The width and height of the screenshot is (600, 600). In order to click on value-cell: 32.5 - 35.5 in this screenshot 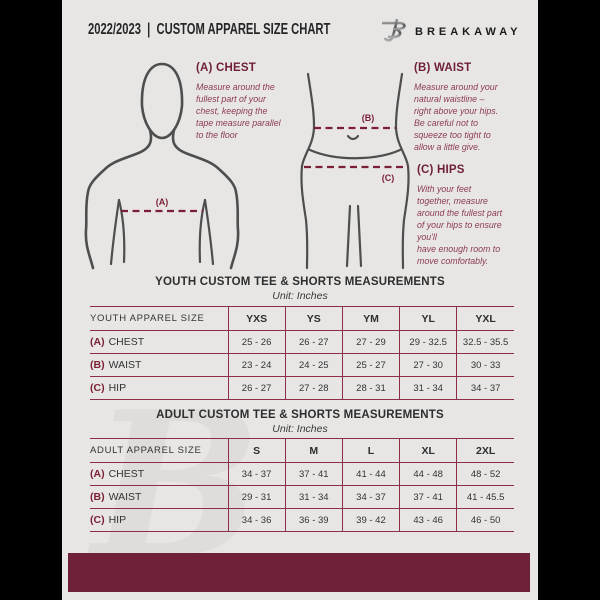, I will do `click(485, 342)`.